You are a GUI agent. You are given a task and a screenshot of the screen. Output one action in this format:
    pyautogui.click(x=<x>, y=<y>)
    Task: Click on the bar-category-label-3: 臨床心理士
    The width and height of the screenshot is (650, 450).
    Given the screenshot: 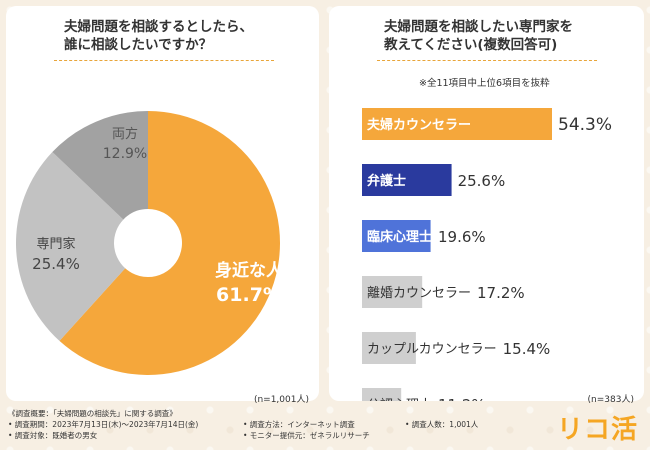 What is the action you would take?
    pyautogui.click(x=399, y=237)
    